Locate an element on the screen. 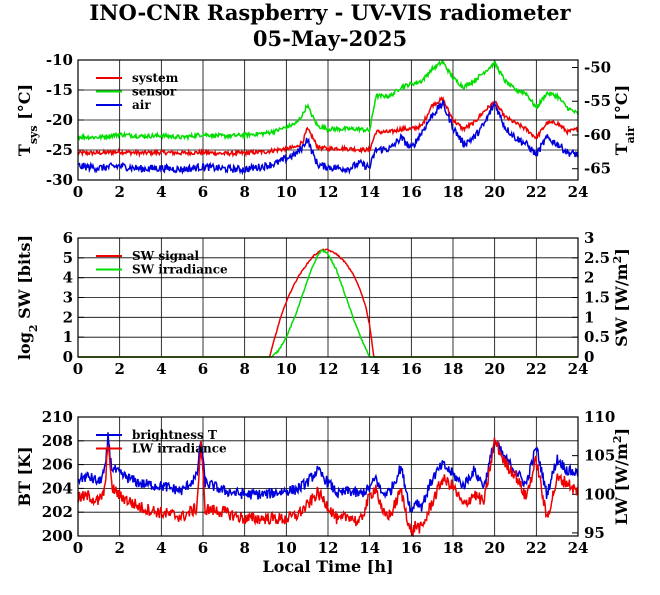 The image size is (660, 595). y-left-axis-label-text: BT [K] is located at coordinates (24, 476).